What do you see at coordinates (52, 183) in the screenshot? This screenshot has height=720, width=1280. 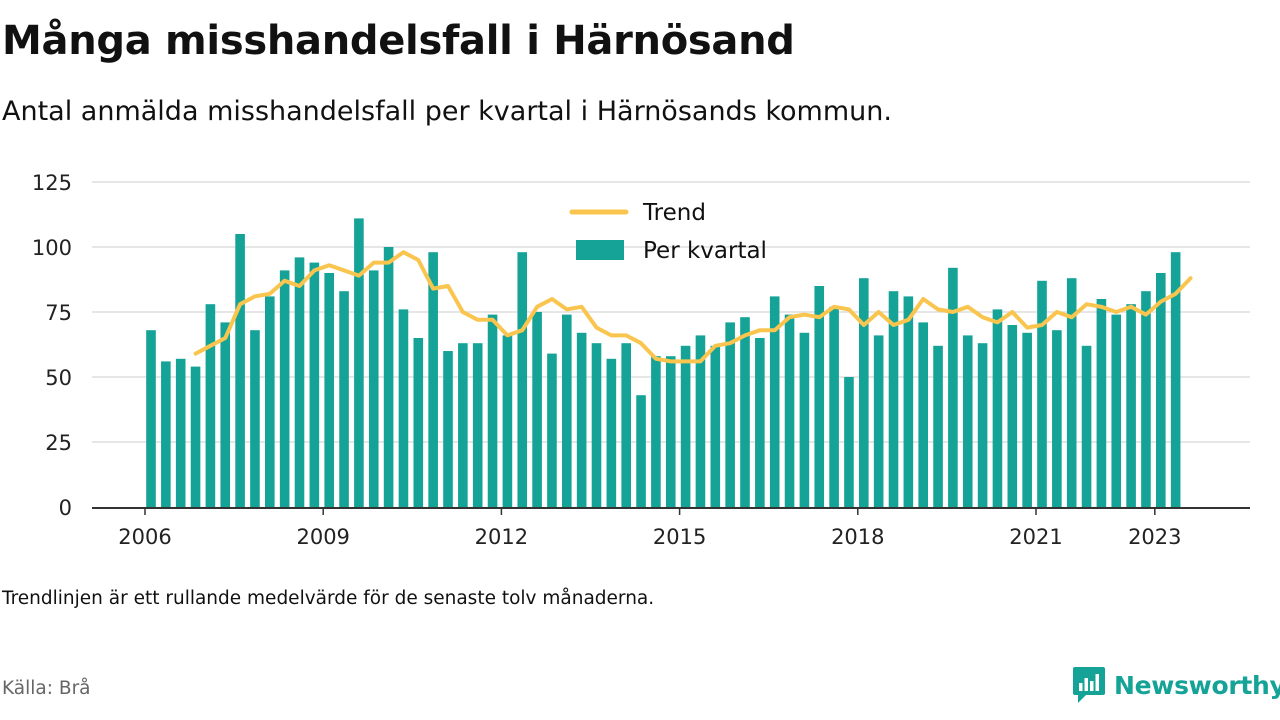 I see `y-tick-label: 125` at bounding box center [52, 183].